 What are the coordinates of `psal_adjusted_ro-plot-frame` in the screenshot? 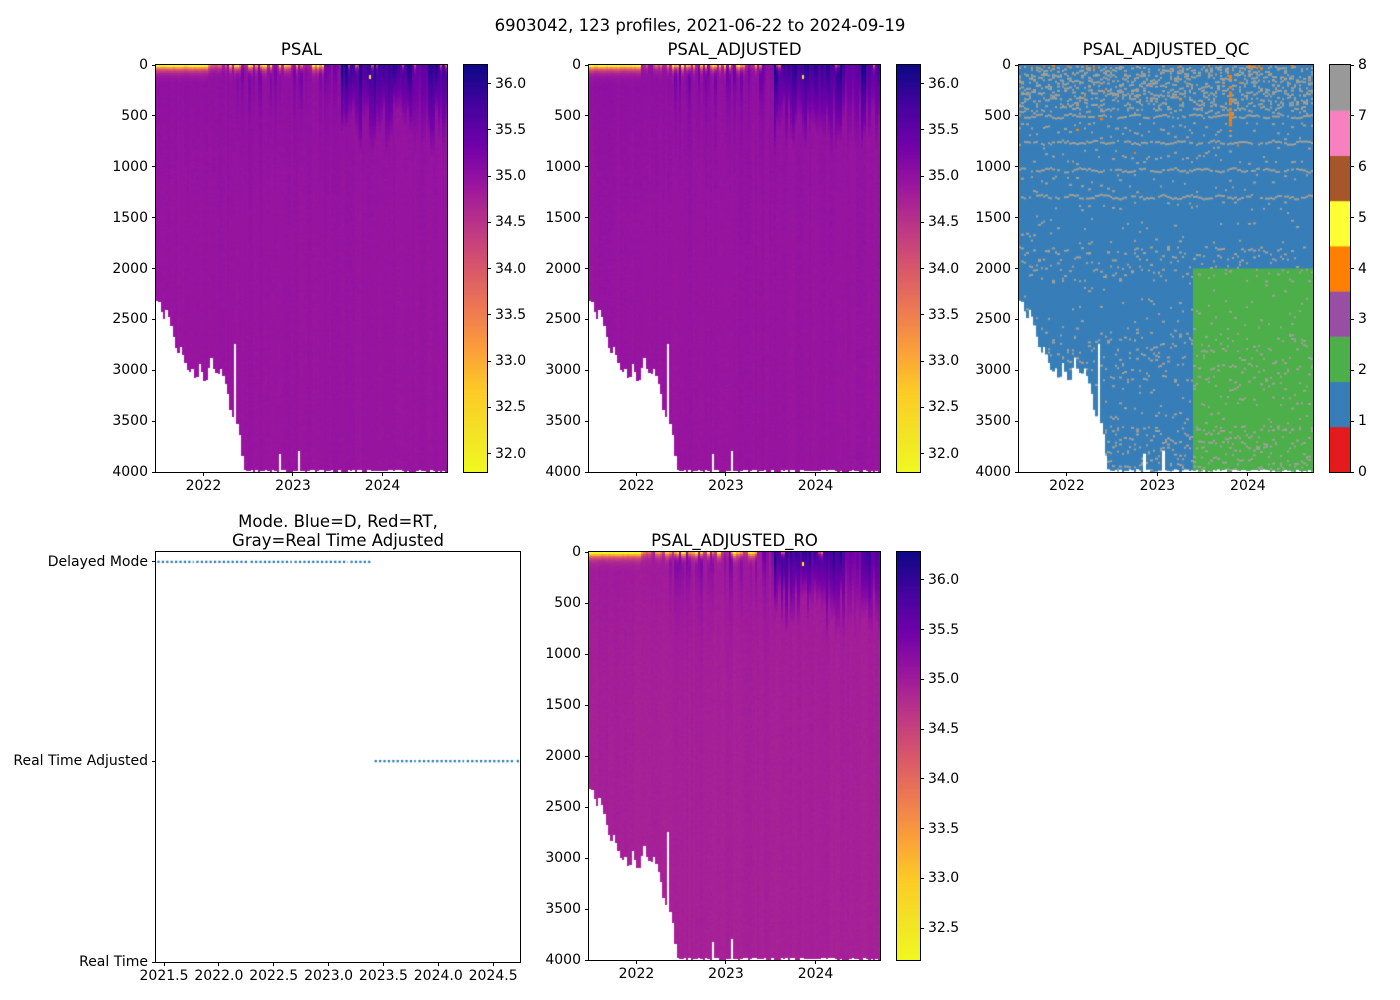 It's located at (734, 756).